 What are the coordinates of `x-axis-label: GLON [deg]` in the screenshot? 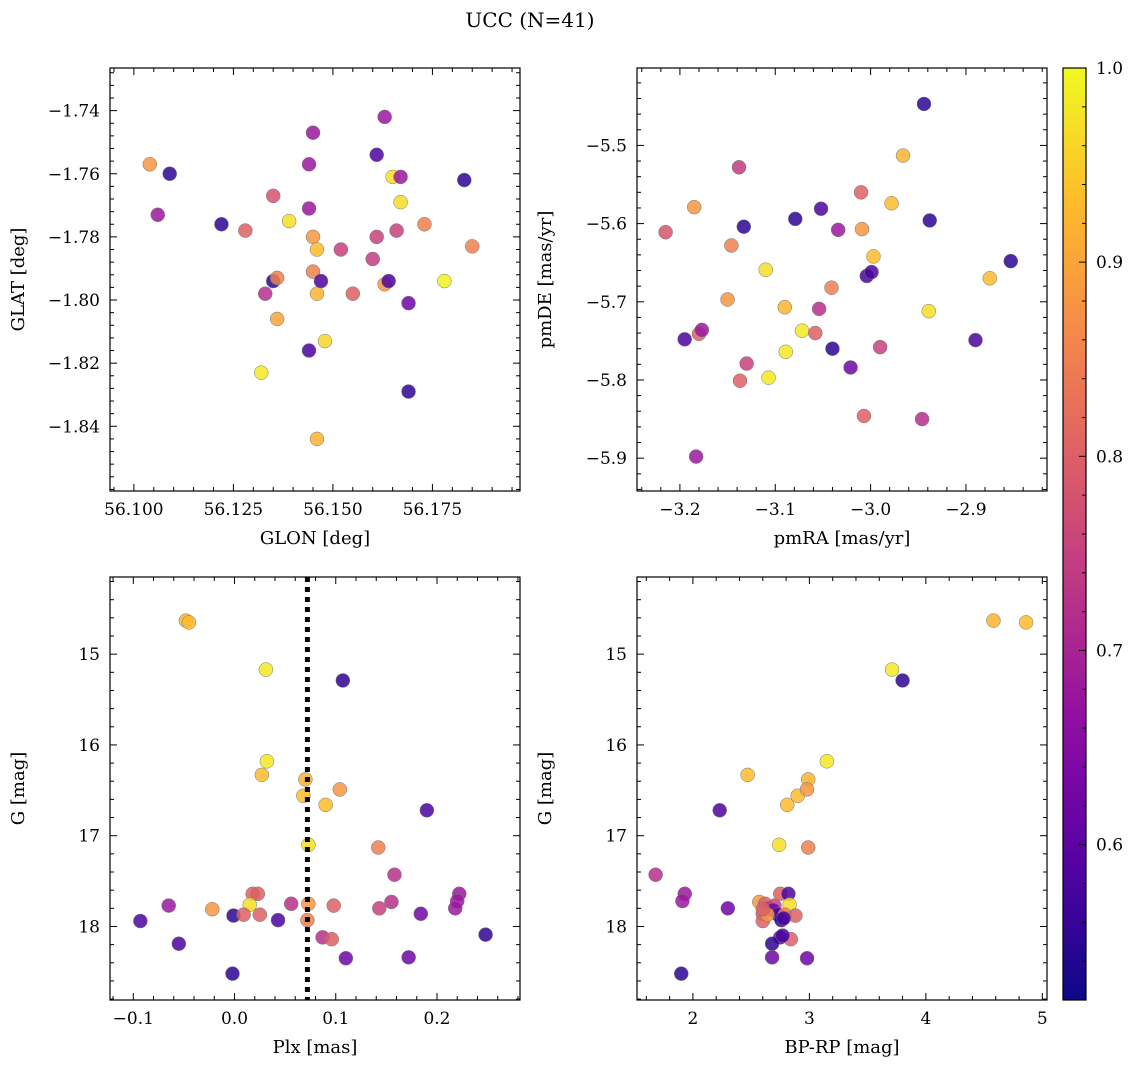 It's located at (315, 538).